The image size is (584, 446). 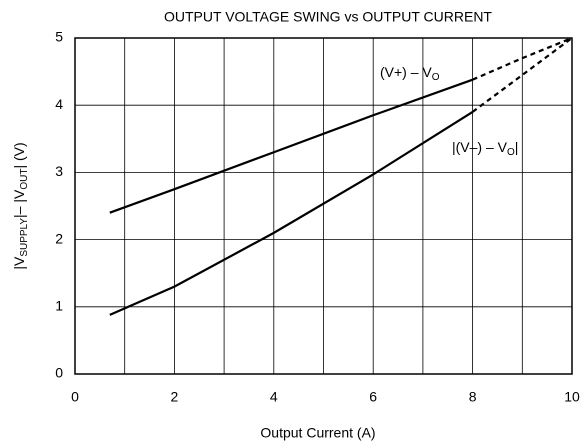 I want to click on text-part: |– |V, so click(x=19, y=203).